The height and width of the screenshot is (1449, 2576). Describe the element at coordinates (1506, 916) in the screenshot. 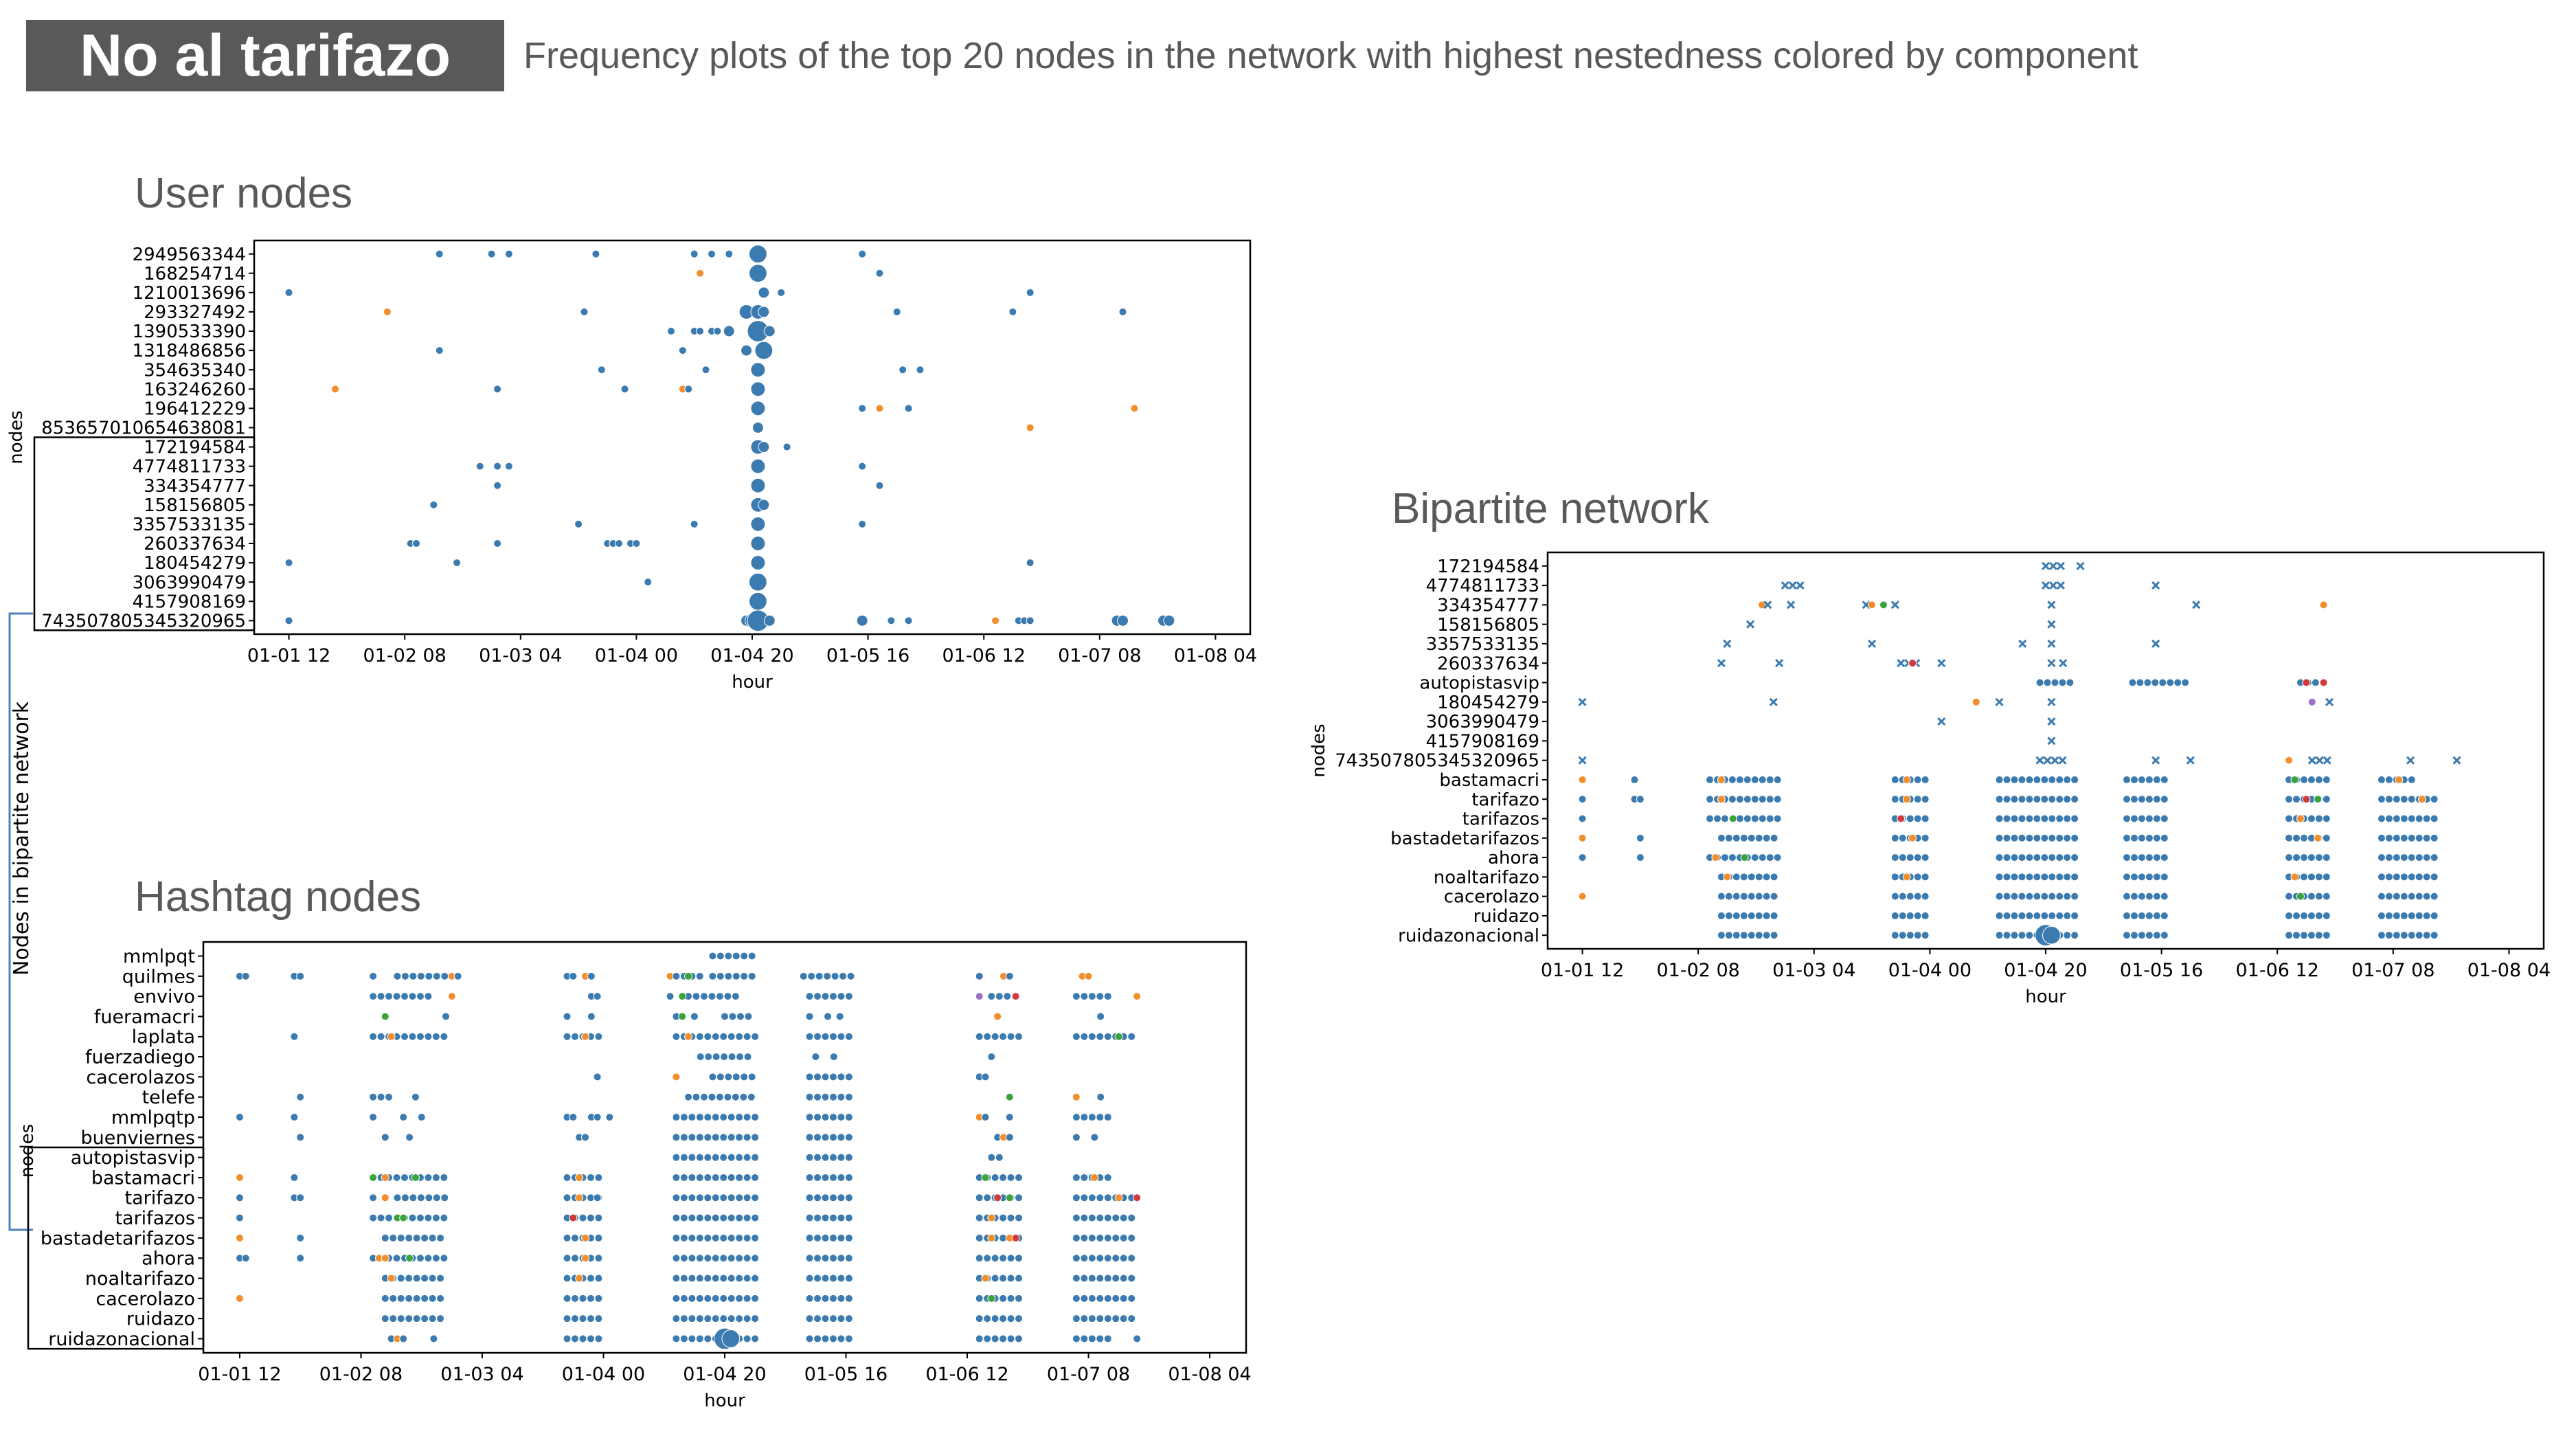

I see `y-tick-label: ruidazo` at that location.